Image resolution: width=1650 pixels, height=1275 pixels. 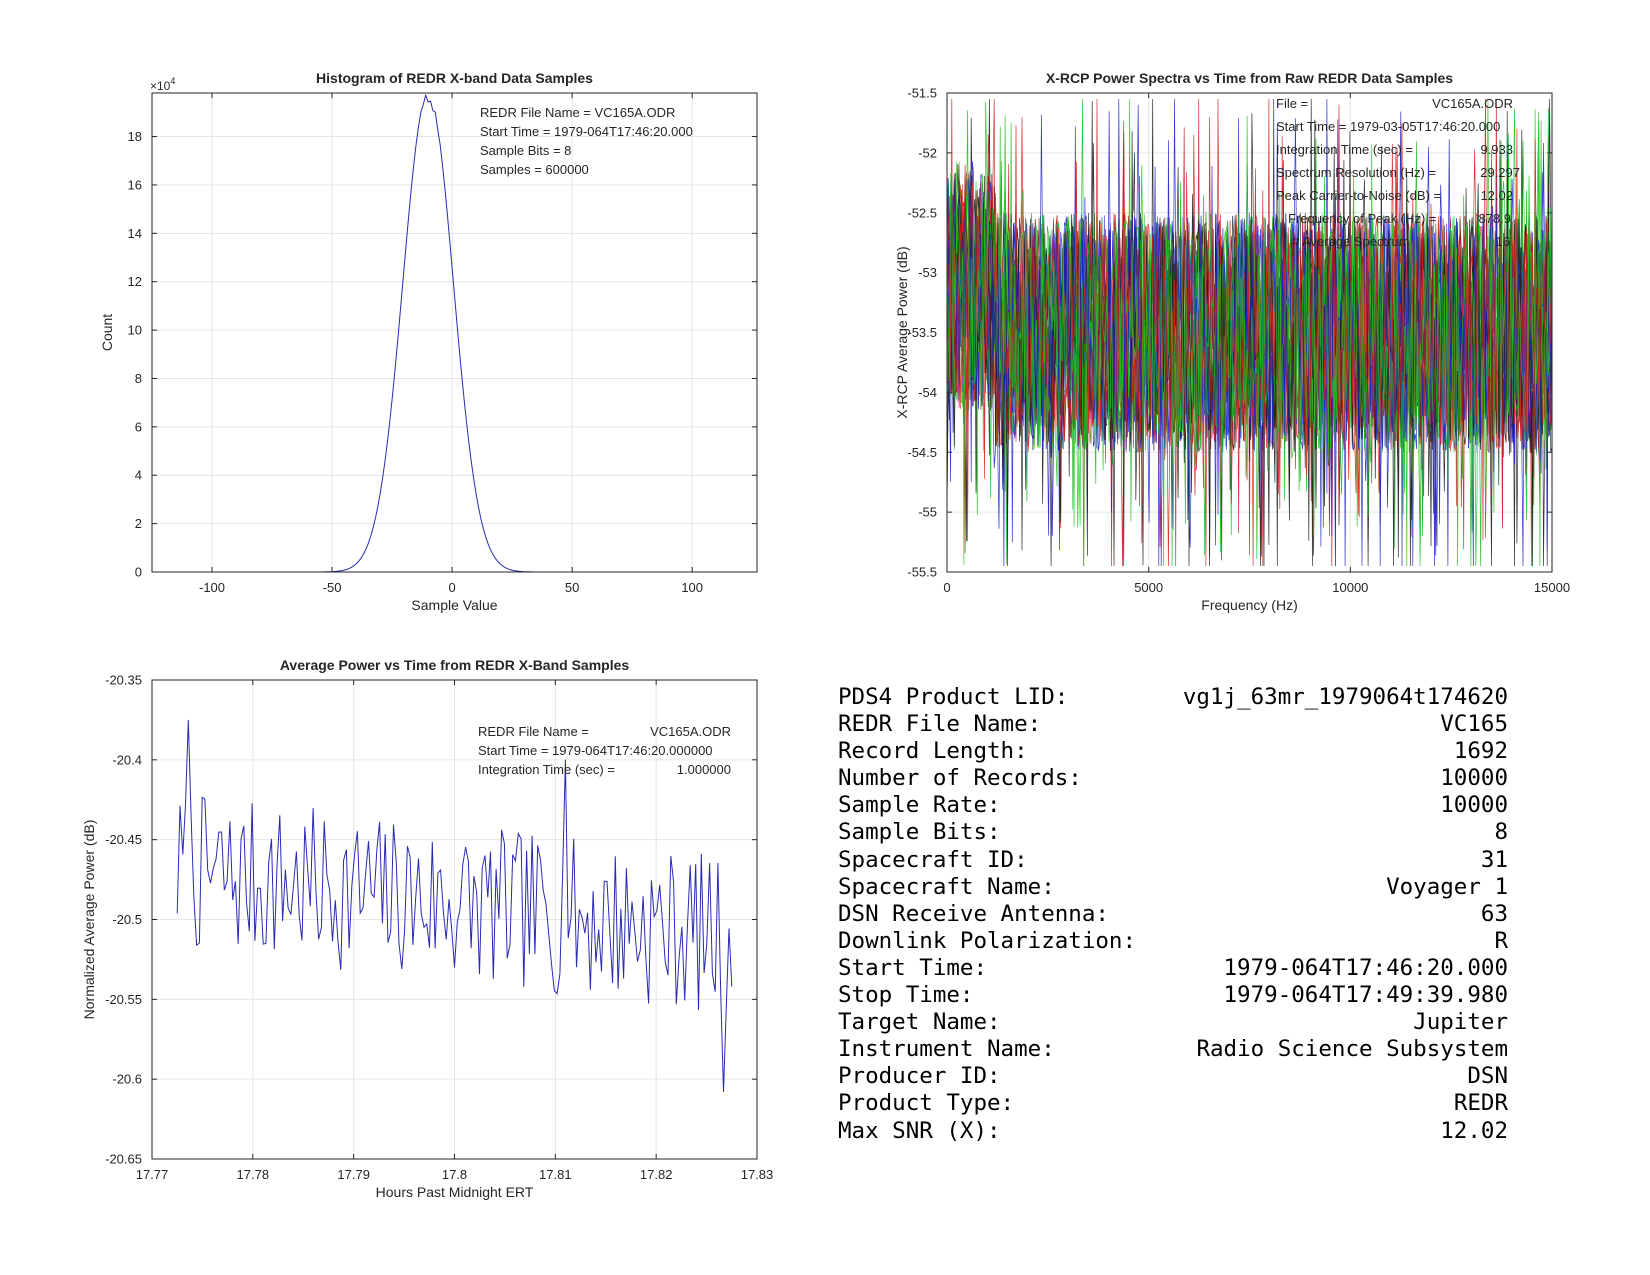 What do you see at coordinates (1487, 1076) in the screenshot?
I see `info-value: DSN` at bounding box center [1487, 1076].